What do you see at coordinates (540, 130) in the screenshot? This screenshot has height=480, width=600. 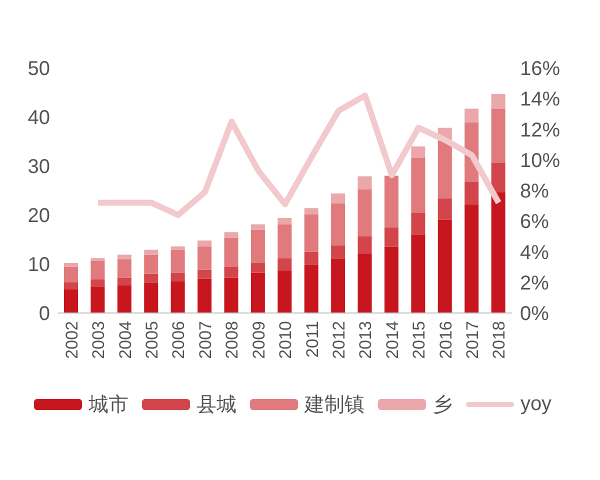 I see `y2-tick-label: 12%` at bounding box center [540, 130].